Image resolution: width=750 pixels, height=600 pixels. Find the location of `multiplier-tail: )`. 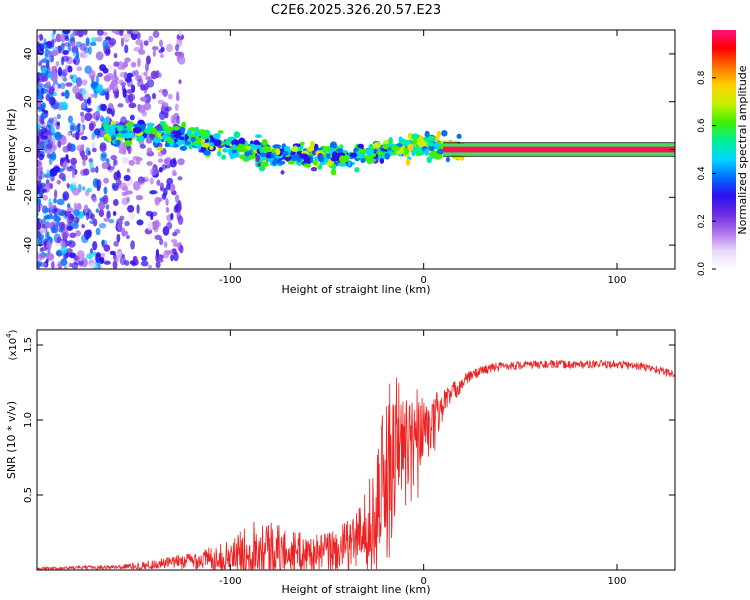

multiplier-tail: ) is located at coordinates (13, 331).